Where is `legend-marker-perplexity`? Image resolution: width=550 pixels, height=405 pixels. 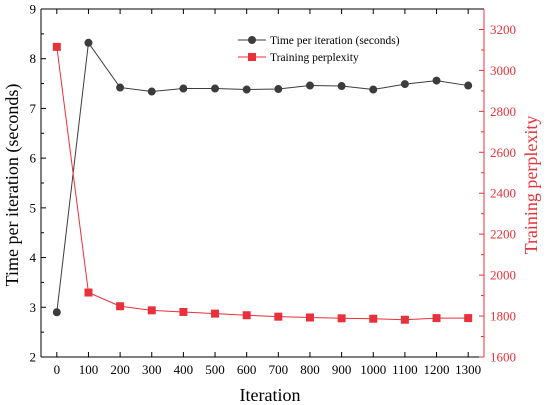
legend-marker-perplexity is located at coordinates (252, 57).